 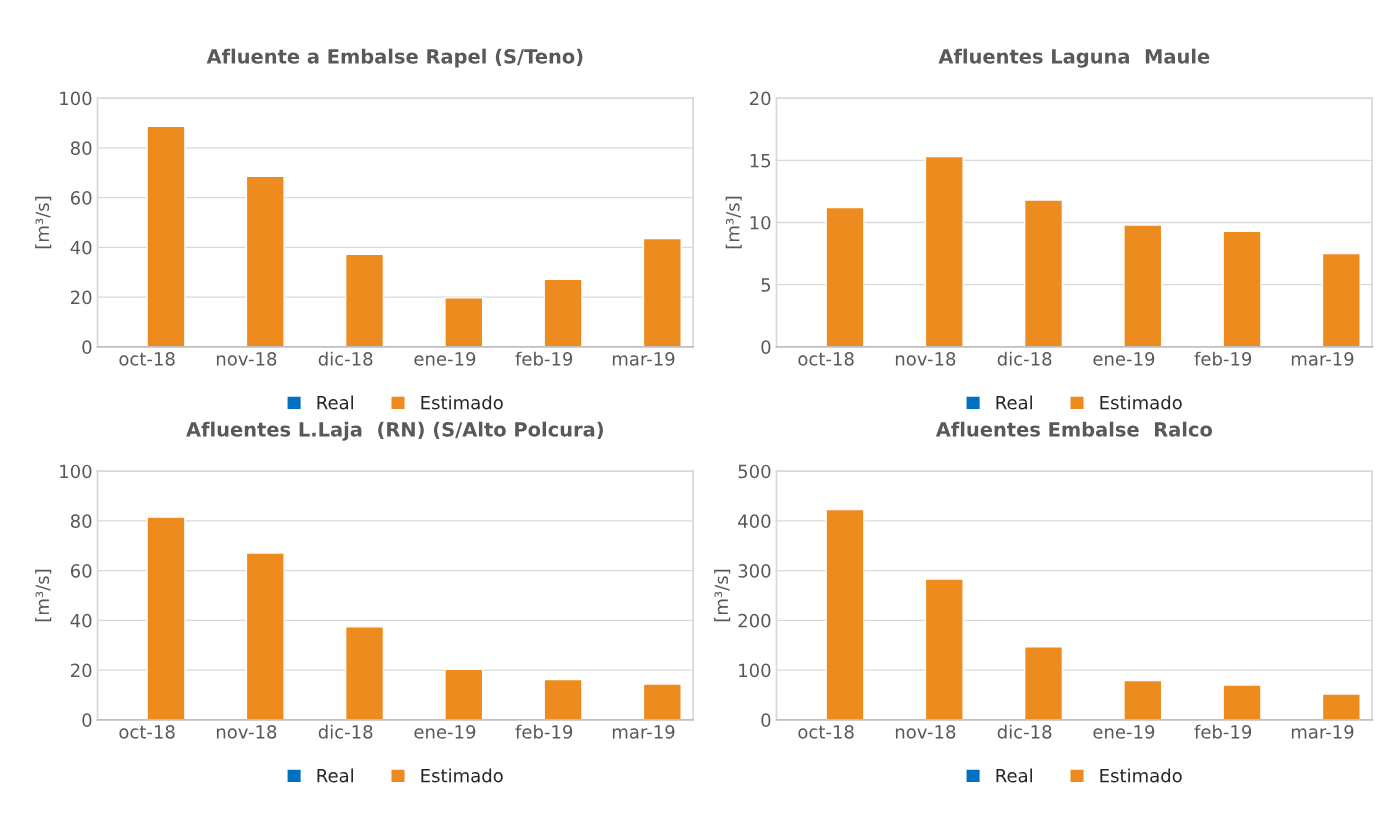 I want to click on y-tick-label: 15, so click(x=760, y=161).